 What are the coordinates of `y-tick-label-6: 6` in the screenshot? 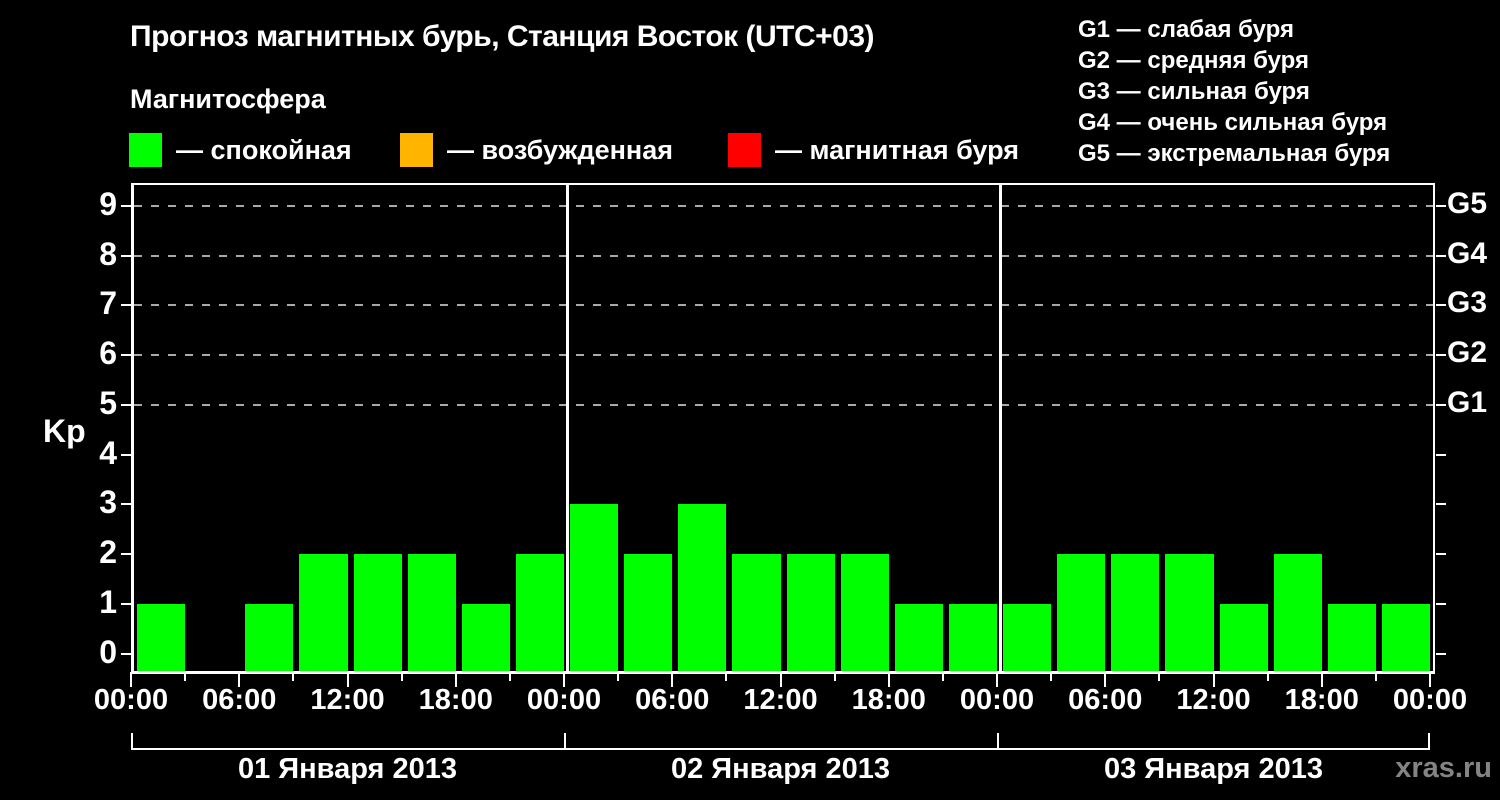 It's located at (108, 353).